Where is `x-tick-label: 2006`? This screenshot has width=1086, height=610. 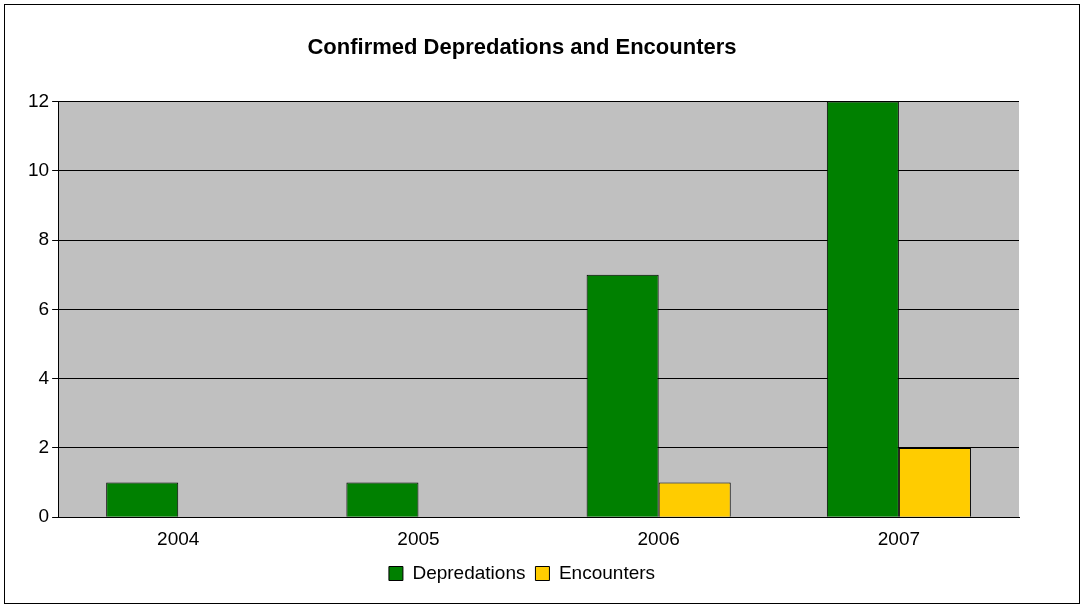
x-tick-label: 2006 is located at coordinates (658, 538).